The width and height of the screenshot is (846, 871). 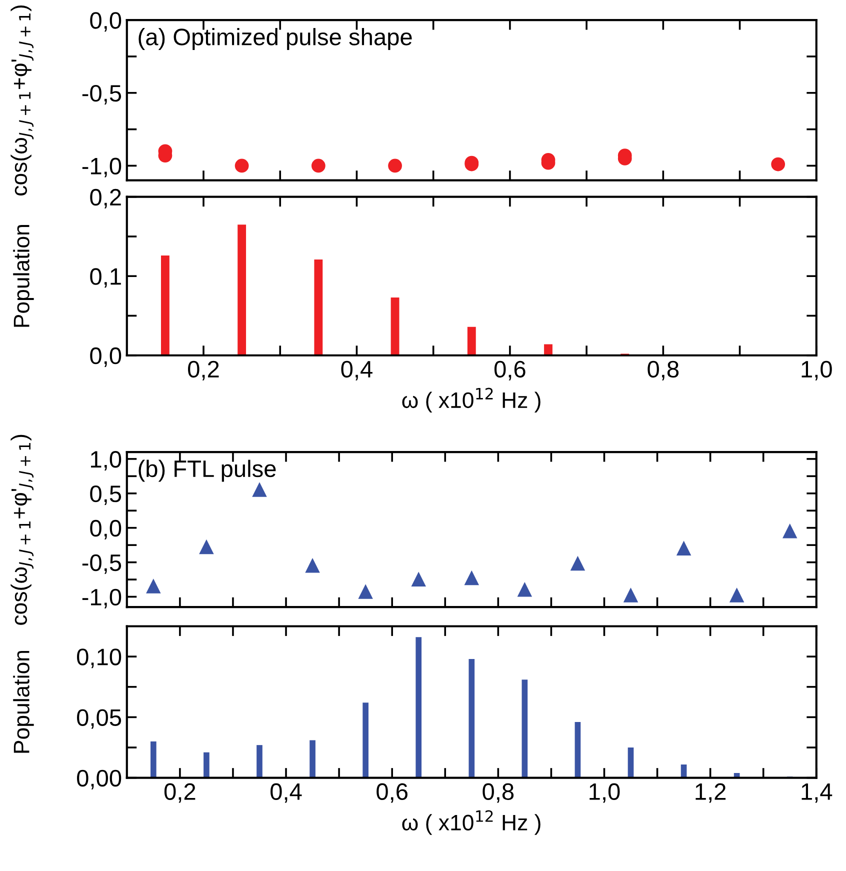 What do you see at coordinates (711, 793) in the screenshot?
I see `x-tick-label: 1,2` at bounding box center [711, 793].